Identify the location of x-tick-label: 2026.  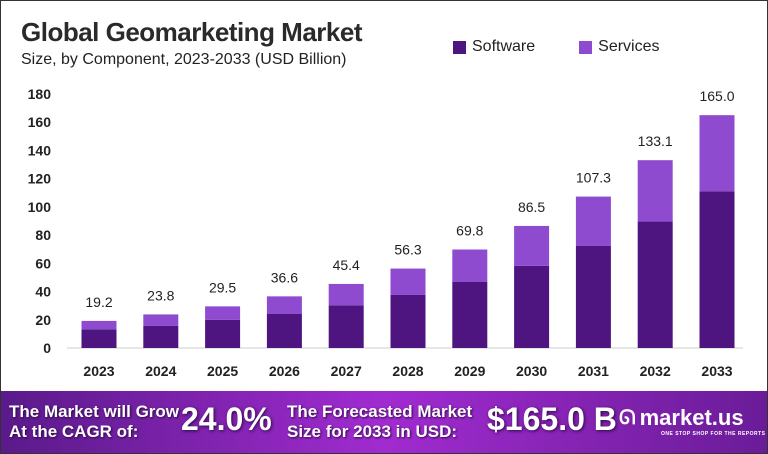
(284, 371).